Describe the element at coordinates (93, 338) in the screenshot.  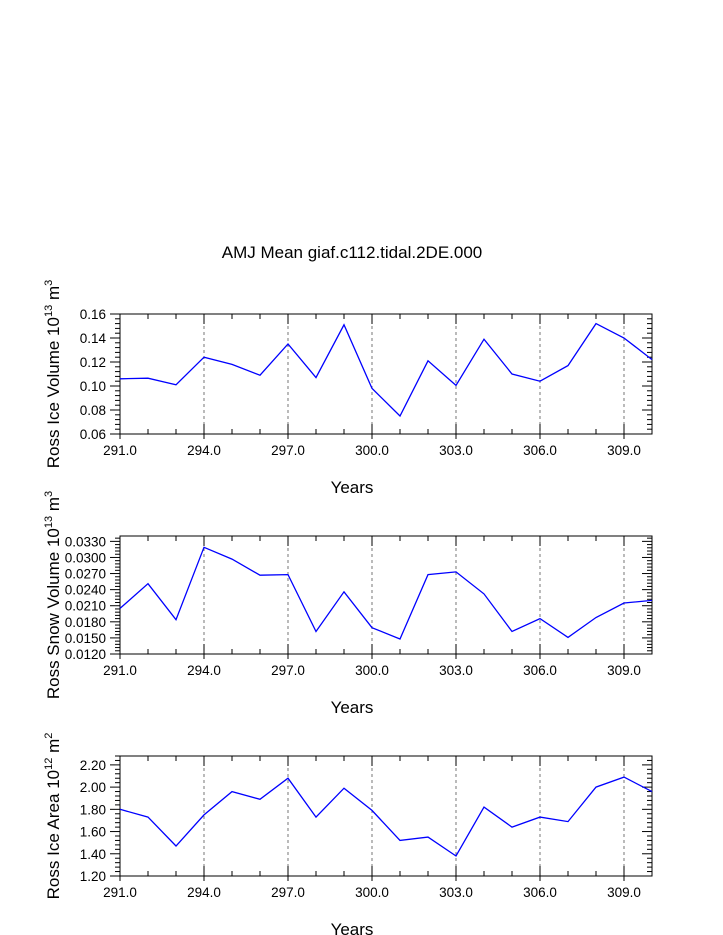
I see `y-tick-label: 0.14` at that location.